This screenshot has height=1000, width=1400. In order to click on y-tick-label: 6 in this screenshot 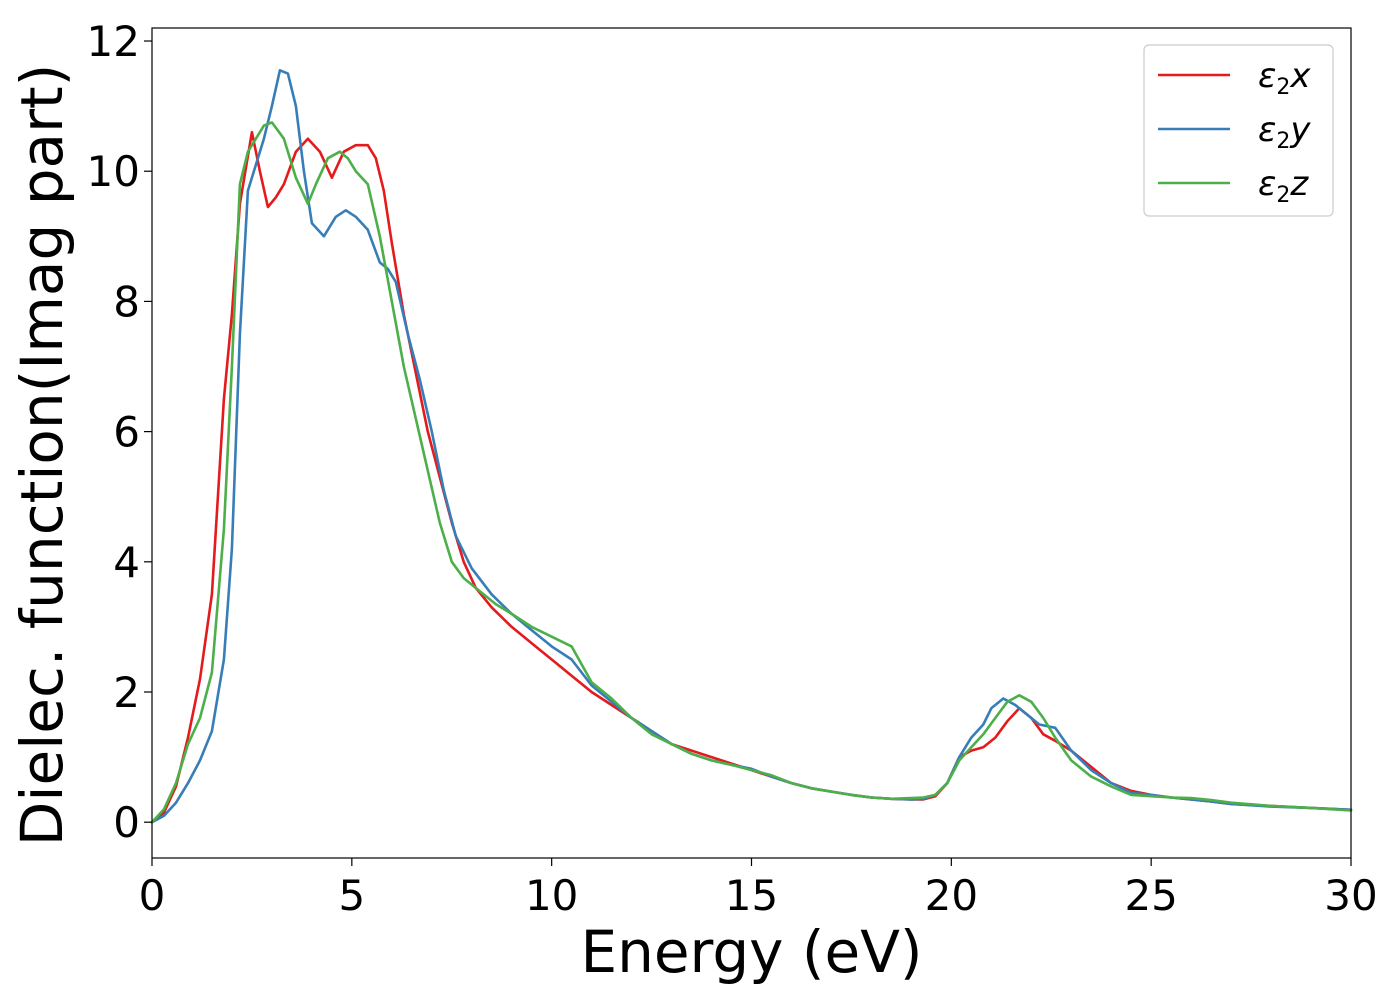, I will do `click(126, 432)`.